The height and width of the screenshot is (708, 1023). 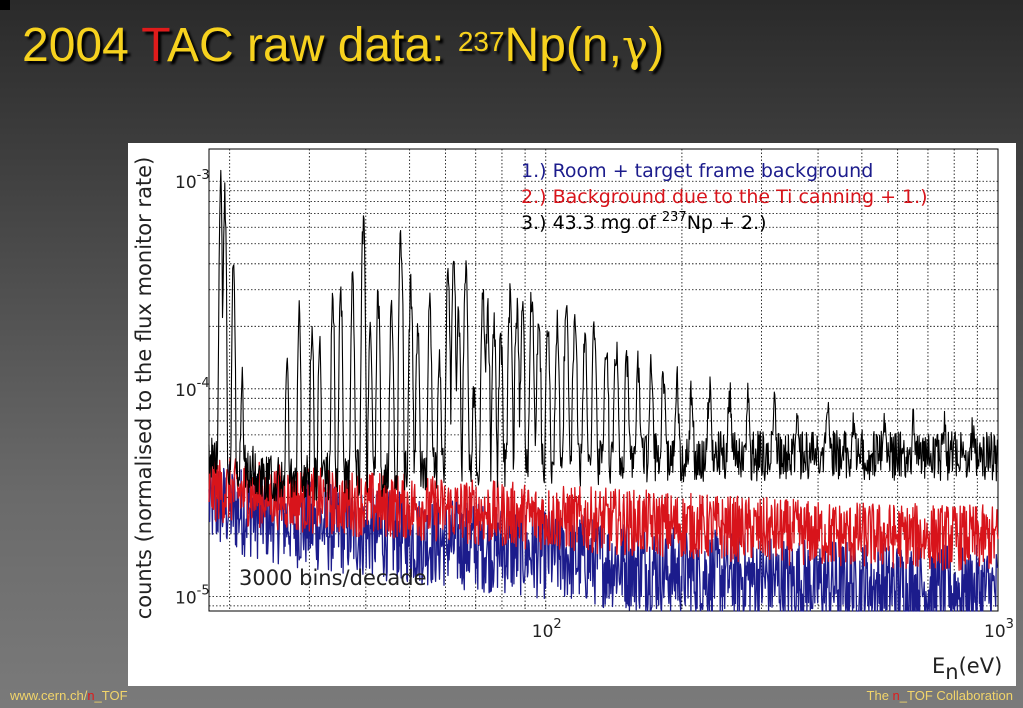 I want to click on x-tick-label: 10², so click(x=547, y=629).